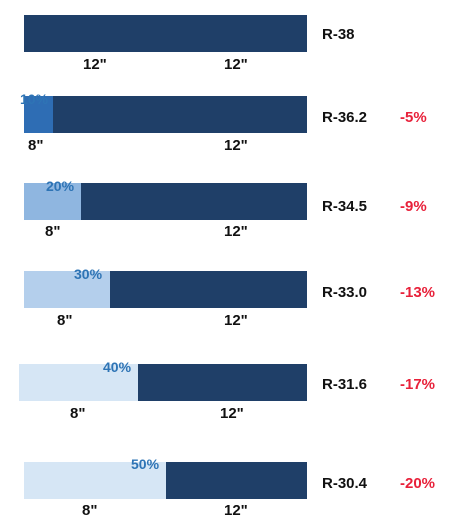 Image resolution: width=468 pixels, height=529 pixels. What do you see at coordinates (345, 483) in the screenshot?
I see `r-value-label: R-30.4` at bounding box center [345, 483].